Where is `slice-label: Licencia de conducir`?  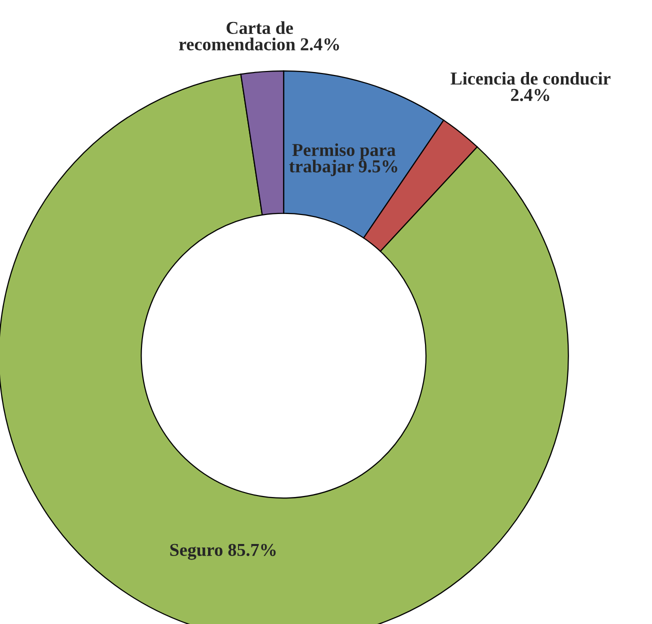
slice-label: Licencia de conducir is located at coordinates (530, 78).